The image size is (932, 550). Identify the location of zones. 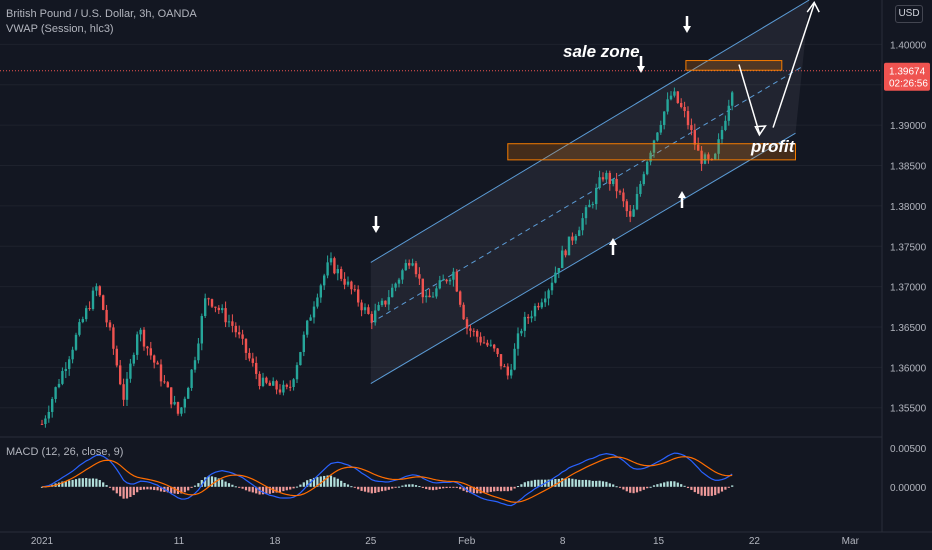
(651, 110).